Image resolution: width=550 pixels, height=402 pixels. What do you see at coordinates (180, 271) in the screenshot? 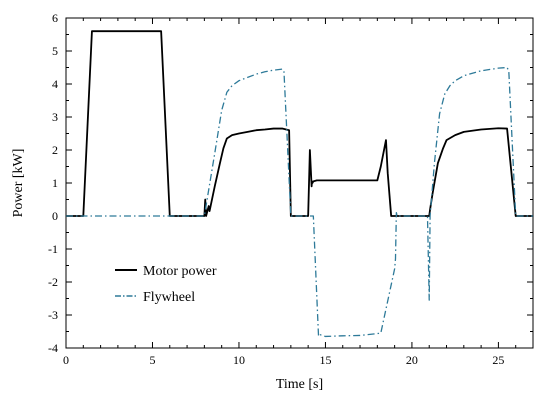
I see `legend-label-motor-power: Motor power` at bounding box center [180, 271].